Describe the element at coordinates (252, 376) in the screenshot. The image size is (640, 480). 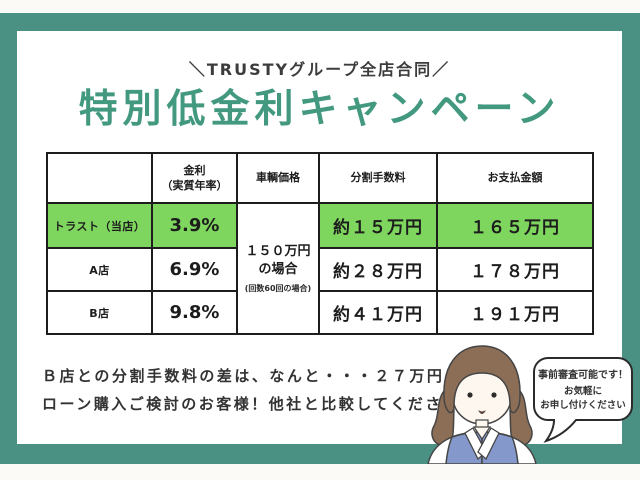
I see `footer-callout-line1: Ｂ店との分割手数料の差は、なんと・・・２７万円！` at that location.